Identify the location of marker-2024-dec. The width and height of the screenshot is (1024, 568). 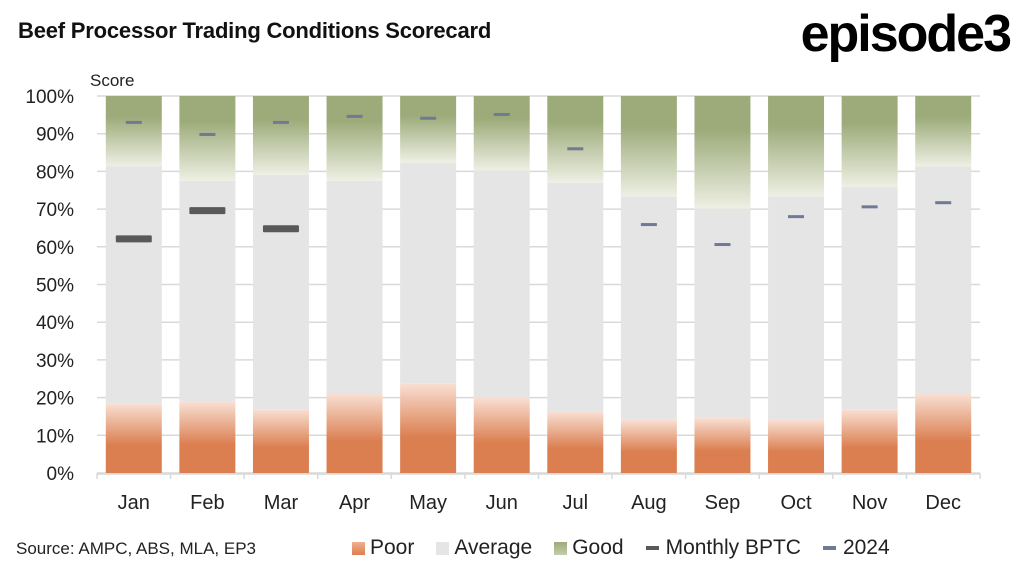
(943, 203).